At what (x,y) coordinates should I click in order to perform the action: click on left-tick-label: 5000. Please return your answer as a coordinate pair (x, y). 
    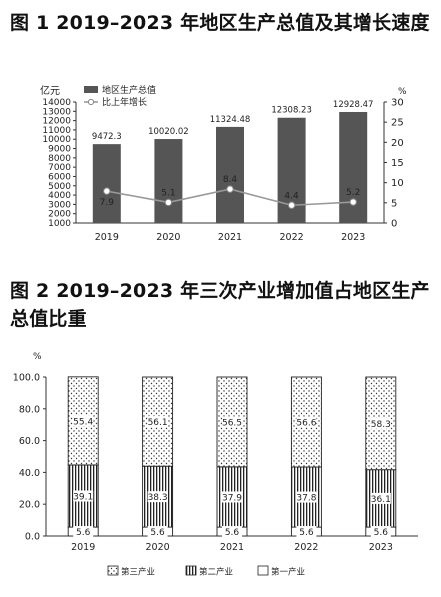
    Looking at the image, I should click on (59, 187).